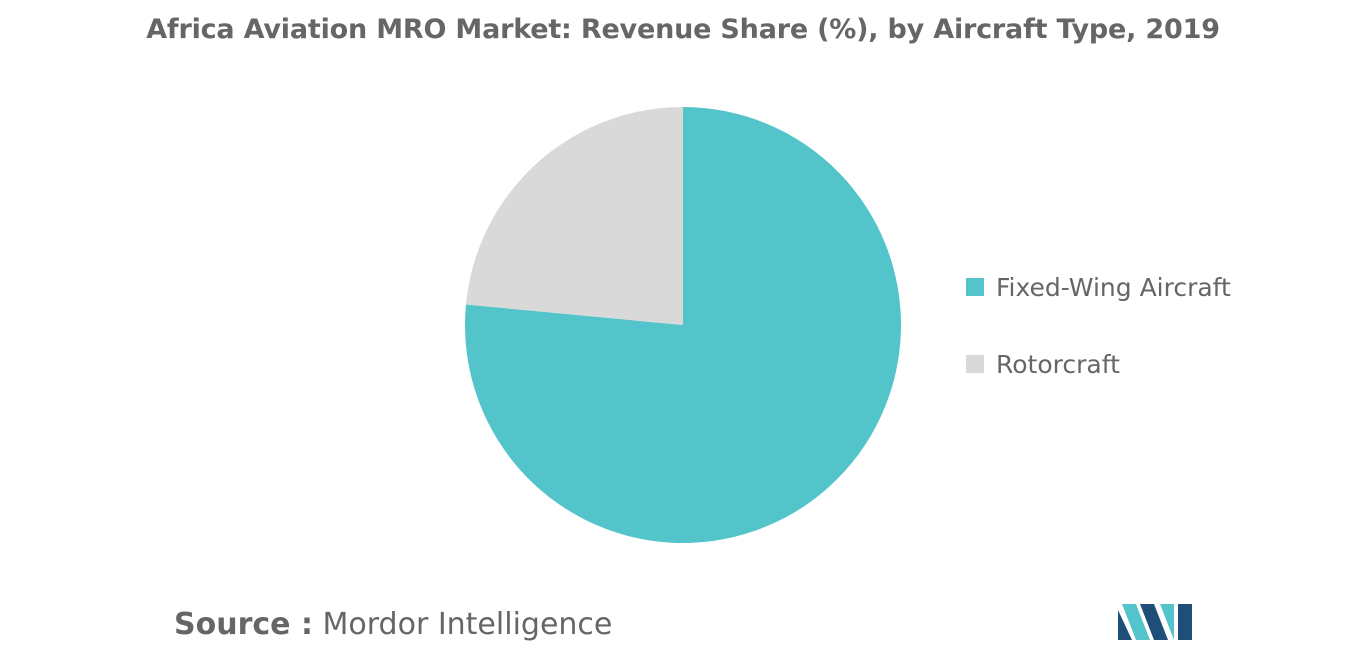  Describe the element at coordinates (1058, 364) in the screenshot. I see `legend-label-rotorcraft: Rotorcraft` at that location.